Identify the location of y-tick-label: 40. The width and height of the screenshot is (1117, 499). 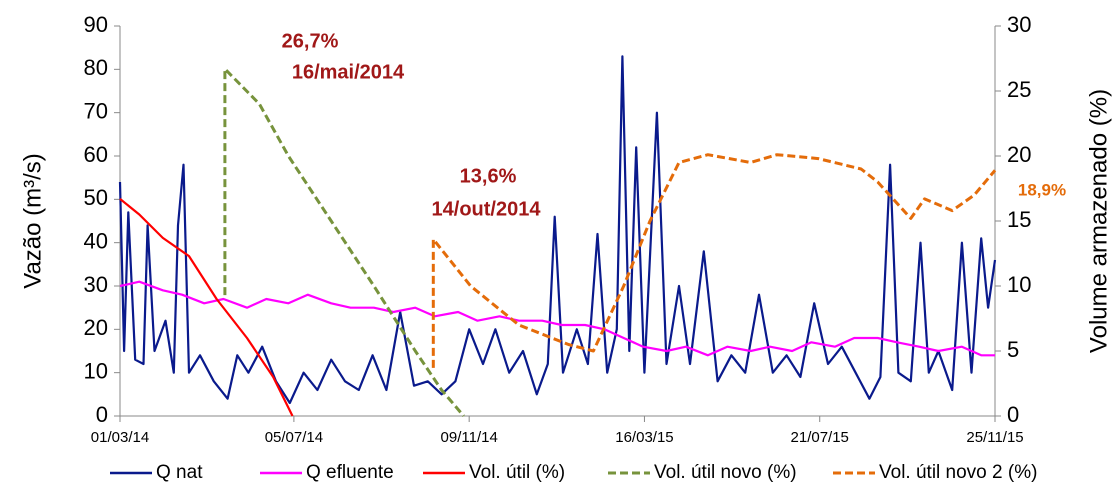
(96, 240).